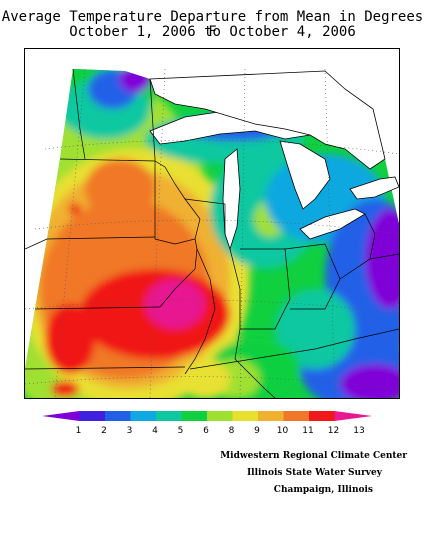  What do you see at coordinates (323, 490) in the screenshot?
I see `credit-location: Champaign, Illinois` at bounding box center [323, 490].